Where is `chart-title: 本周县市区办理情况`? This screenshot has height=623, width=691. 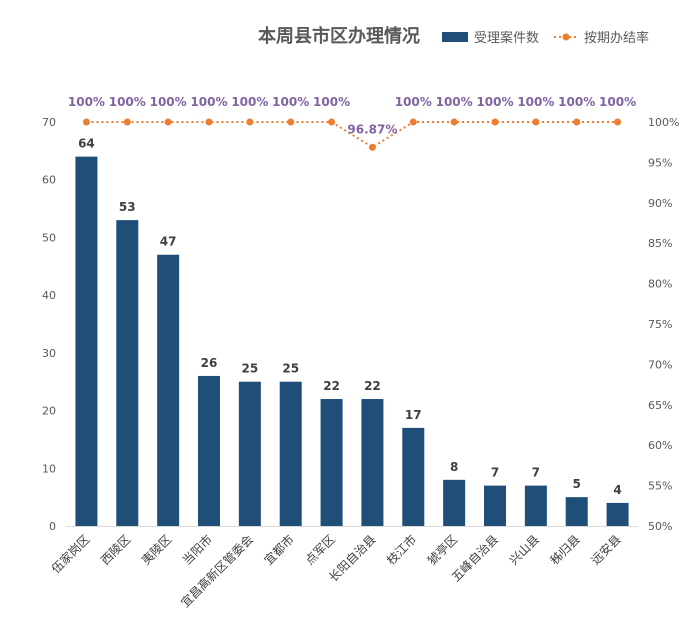
chart-title: 本周县市区办理情况 is located at coordinates (339, 36).